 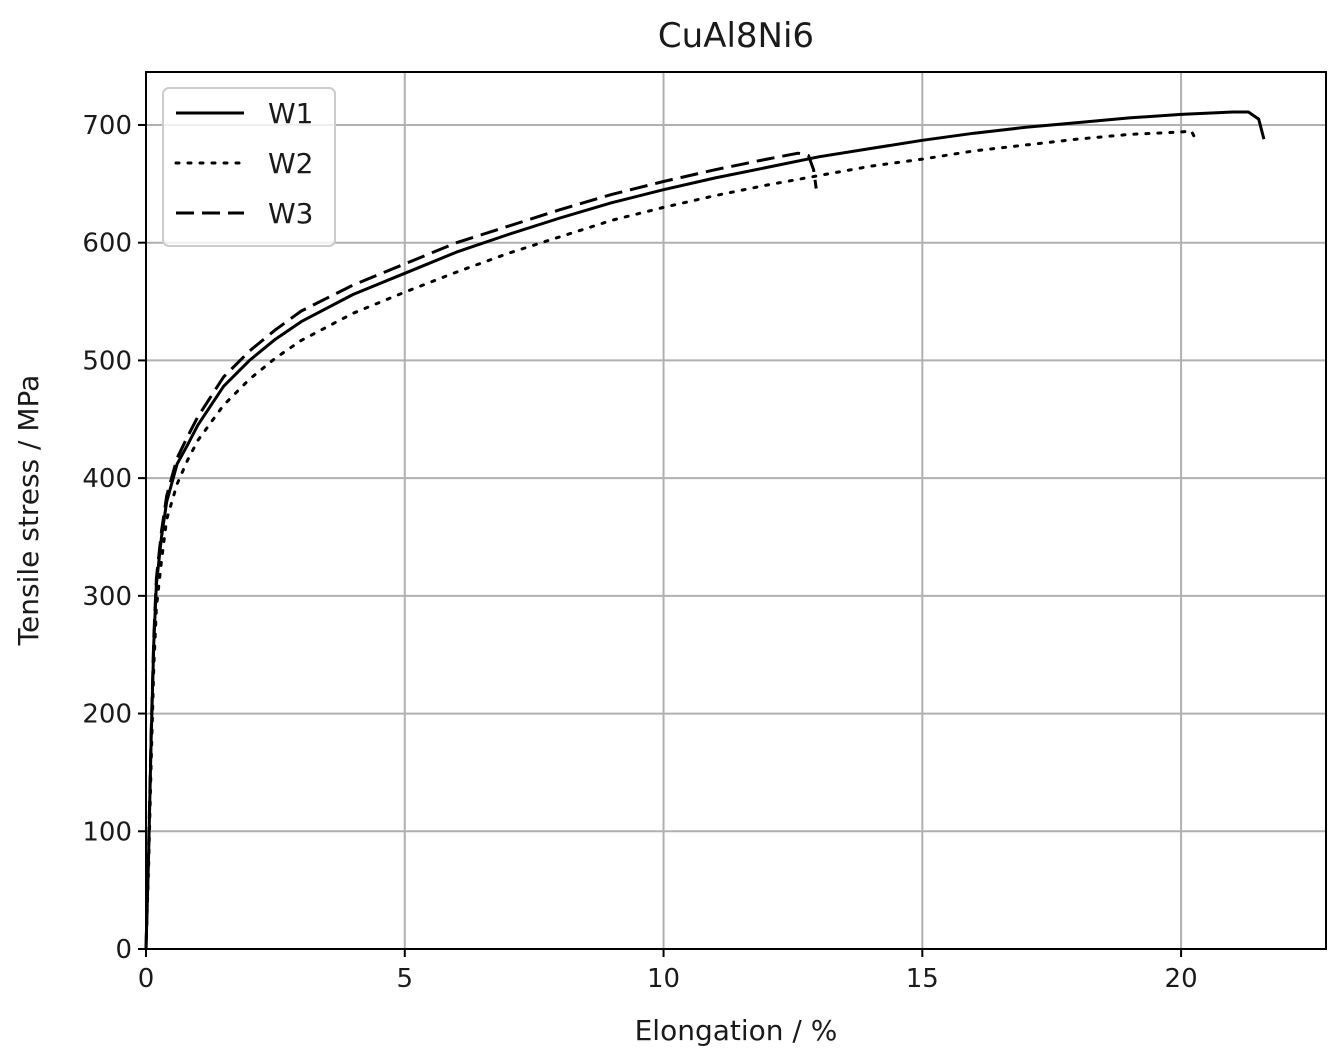 What do you see at coordinates (736, 1030) in the screenshot?
I see `x-axis-label: Elongation / %` at bounding box center [736, 1030].